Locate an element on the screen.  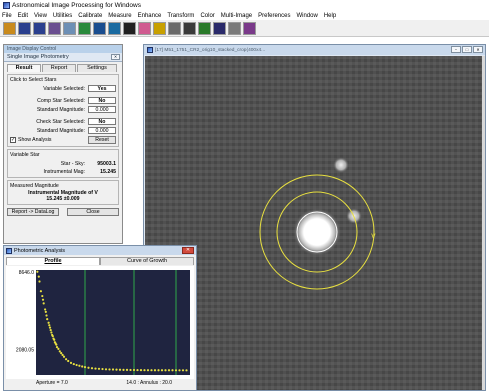
outer-annulus-circle is located at coordinates (317, 232).